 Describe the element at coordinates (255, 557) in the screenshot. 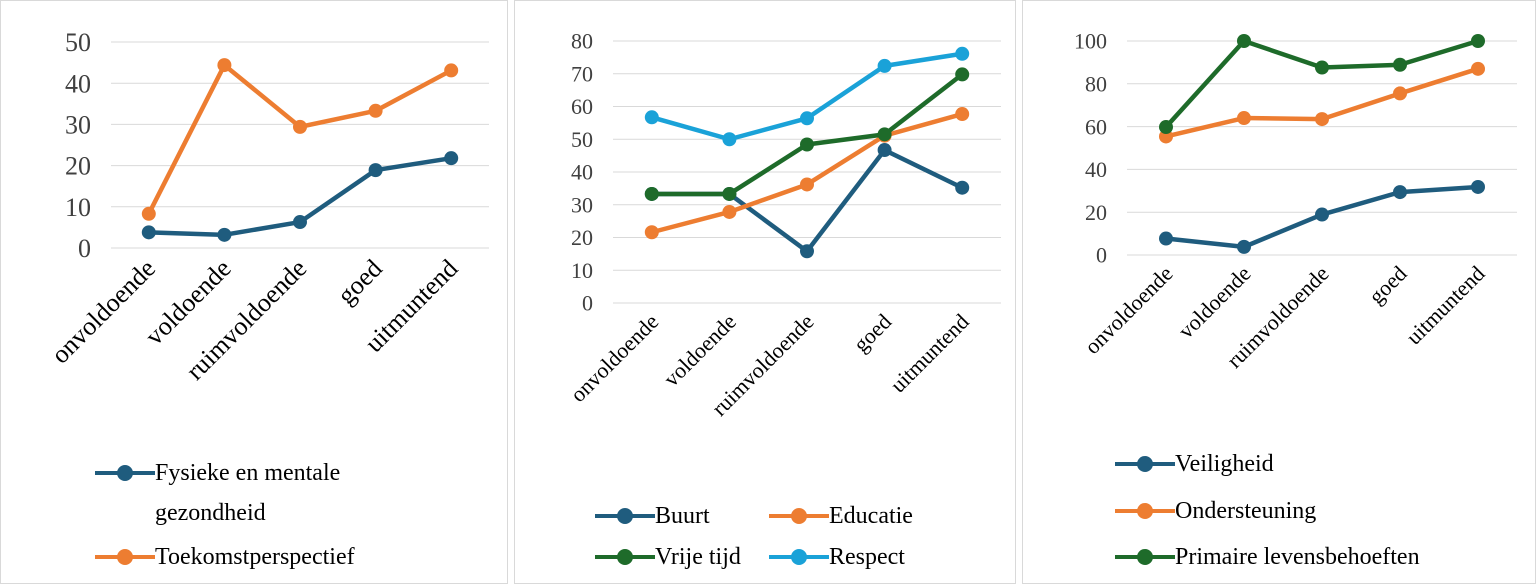

I see `legend-label: Toekomstperspectief` at that location.